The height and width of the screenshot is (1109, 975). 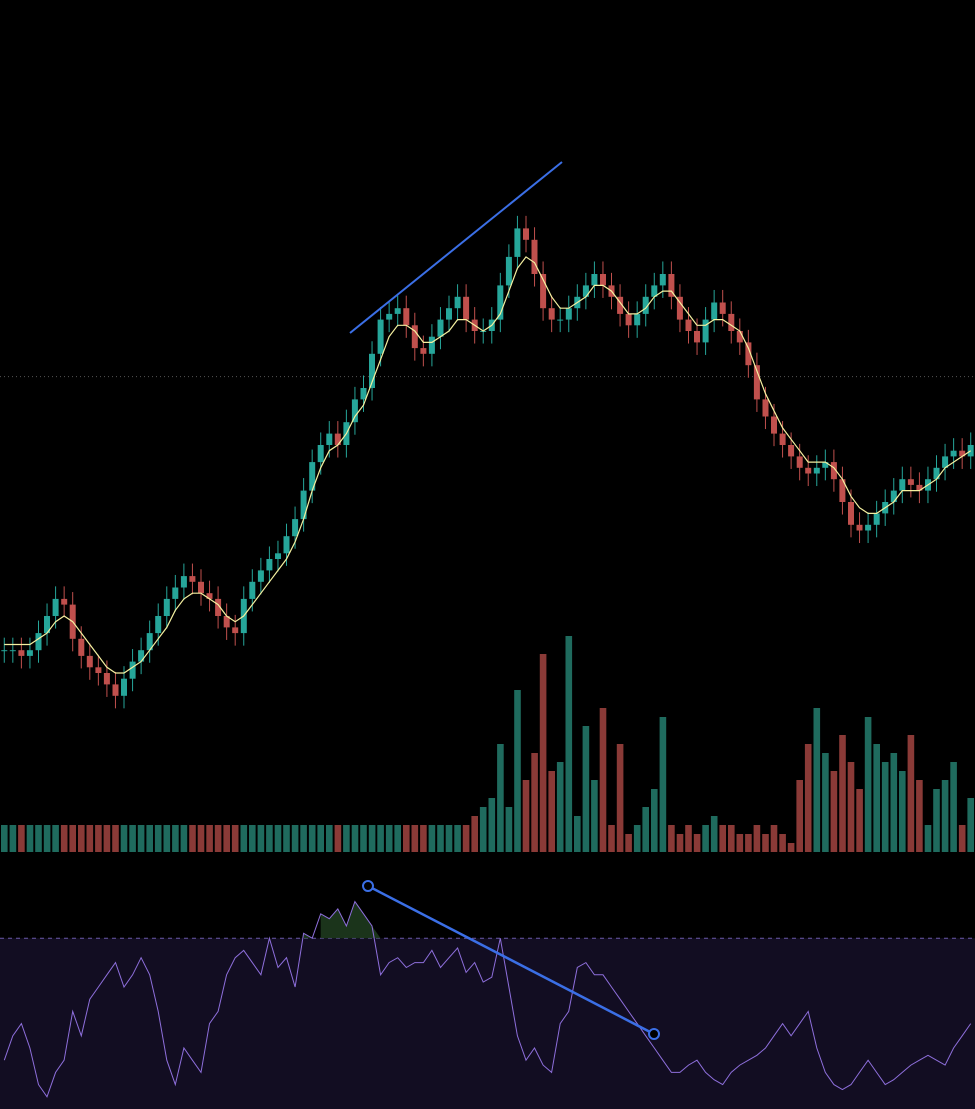 I want to click on price-trendline, so click(x=456, y=247).